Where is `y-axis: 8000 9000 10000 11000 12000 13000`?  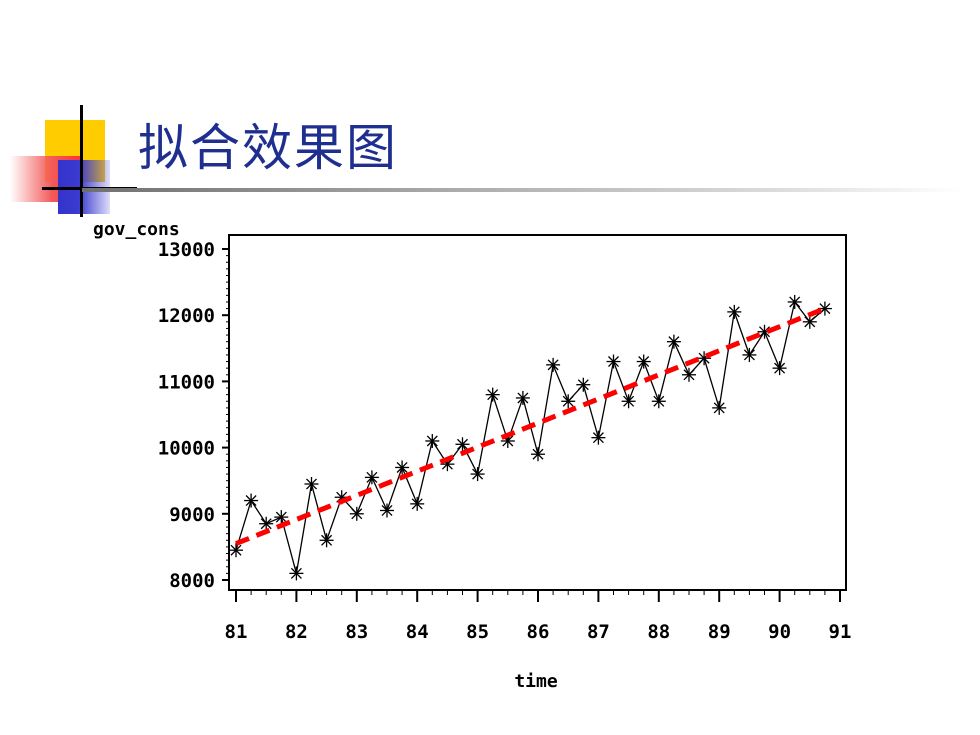 y-axis: 8000 9000 10000 11000 12000 13000 is located at coordinates (193, 415).